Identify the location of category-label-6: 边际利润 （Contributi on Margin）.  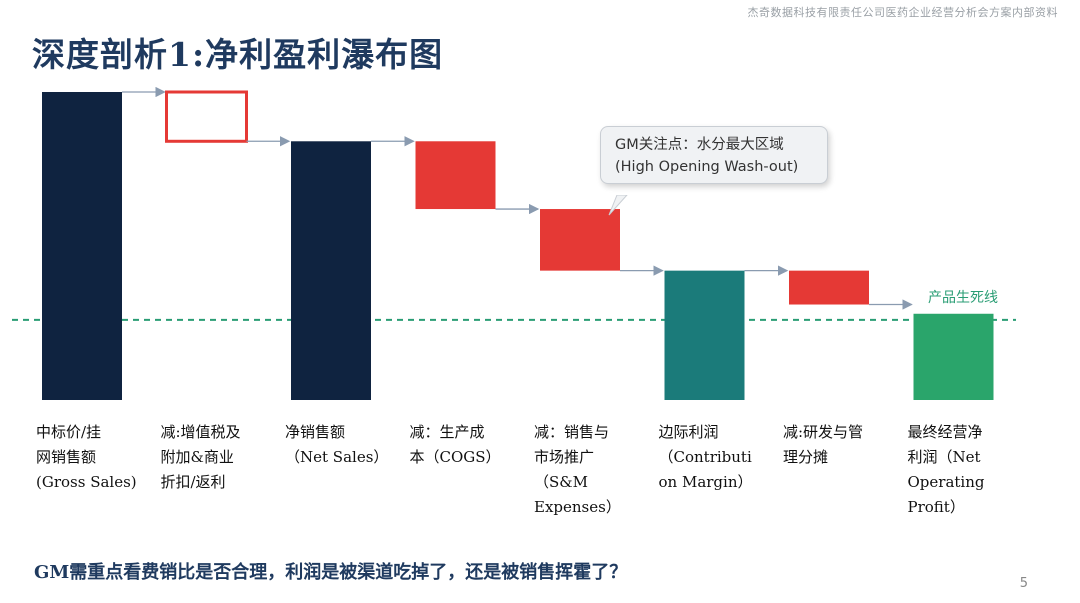
(705, 457).